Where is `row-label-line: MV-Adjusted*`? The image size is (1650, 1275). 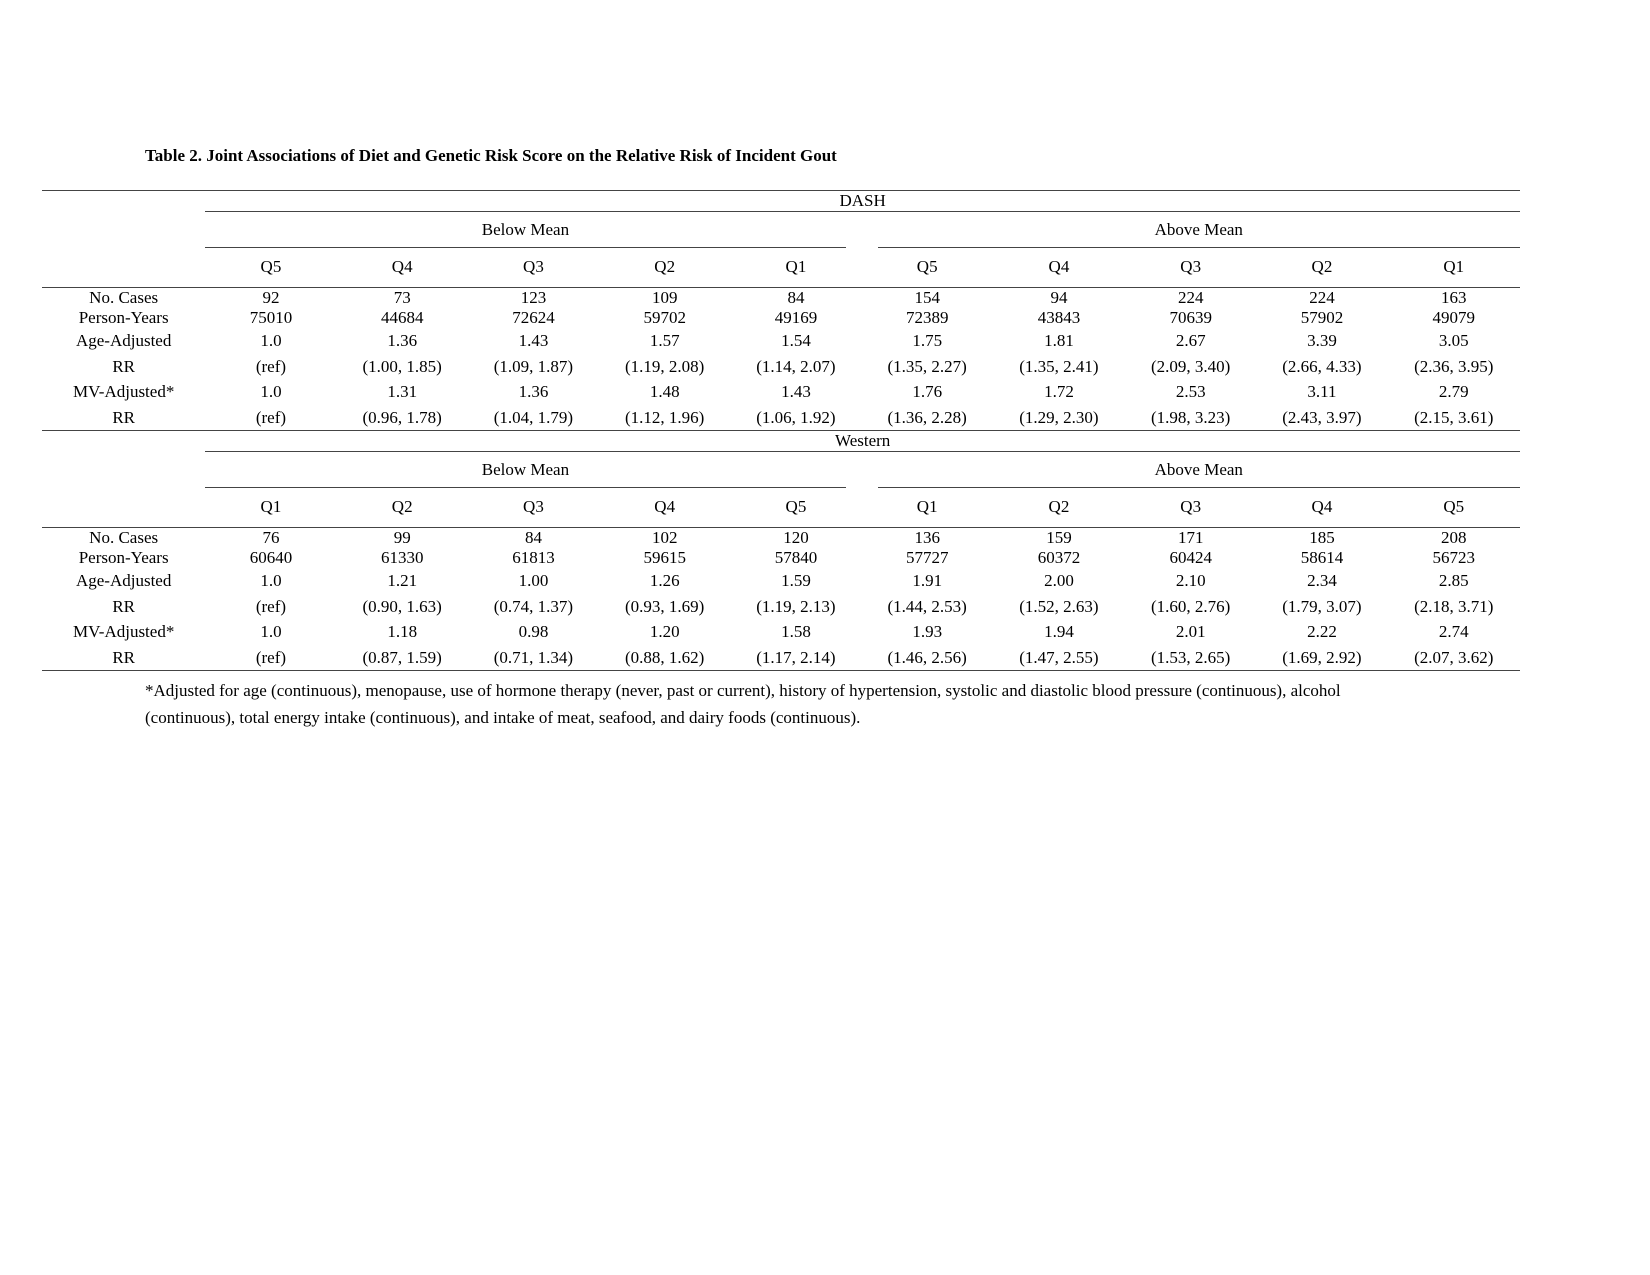
row-label-line: MV-Adjusted* is located at coordinates (123, 392).